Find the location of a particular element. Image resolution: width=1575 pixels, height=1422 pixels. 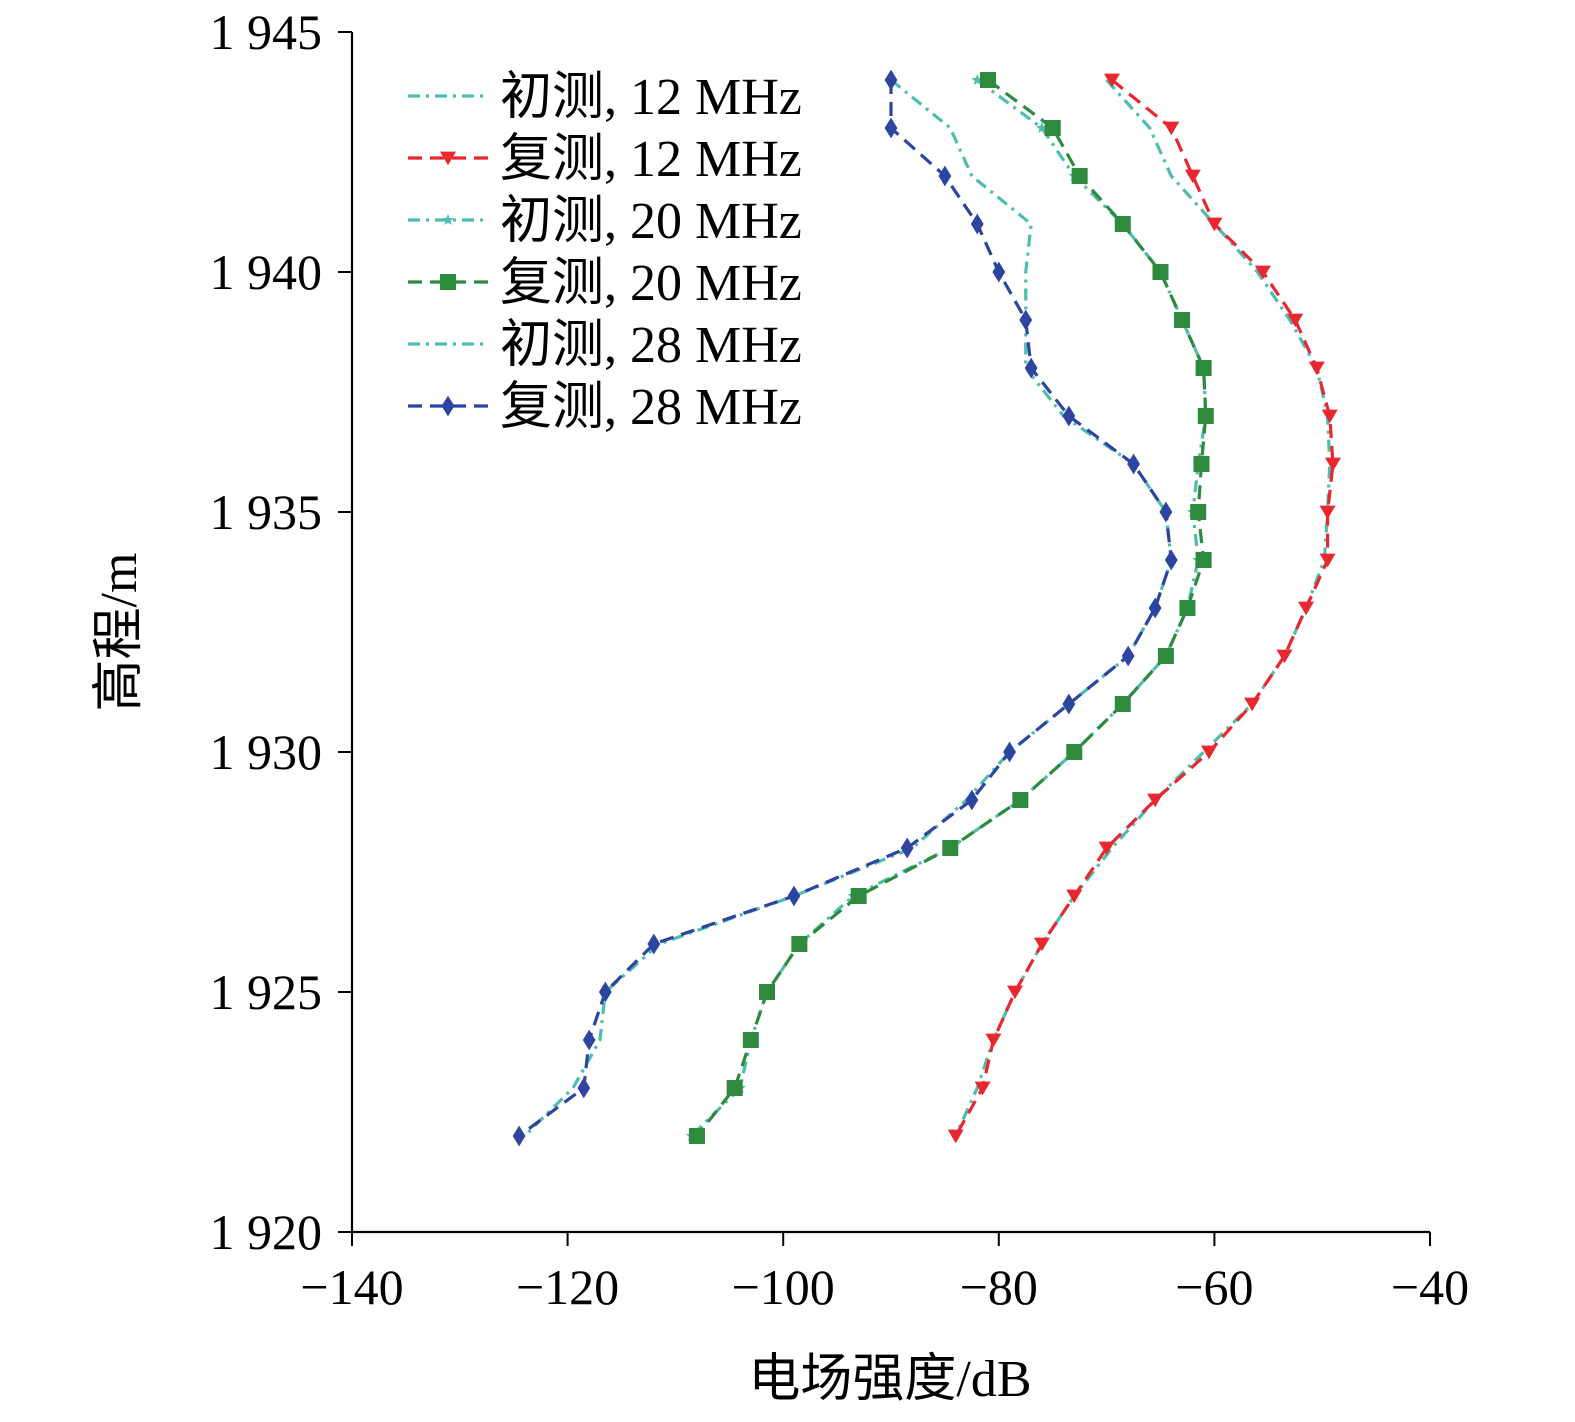

x-tick-label: −40 is located at coordinates (1430, 1287).